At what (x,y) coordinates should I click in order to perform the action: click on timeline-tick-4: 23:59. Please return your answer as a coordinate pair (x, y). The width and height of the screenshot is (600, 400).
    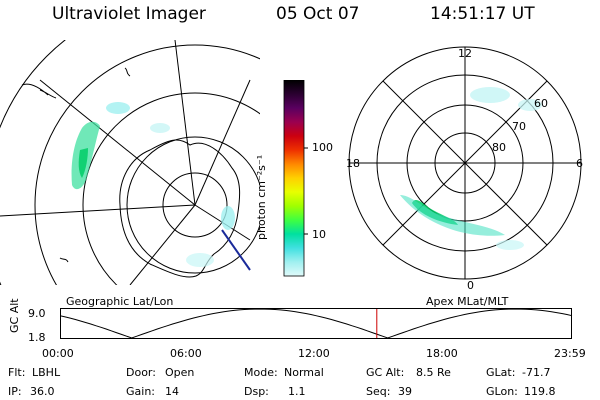
    Looking at the image, I should click on (570, 353).